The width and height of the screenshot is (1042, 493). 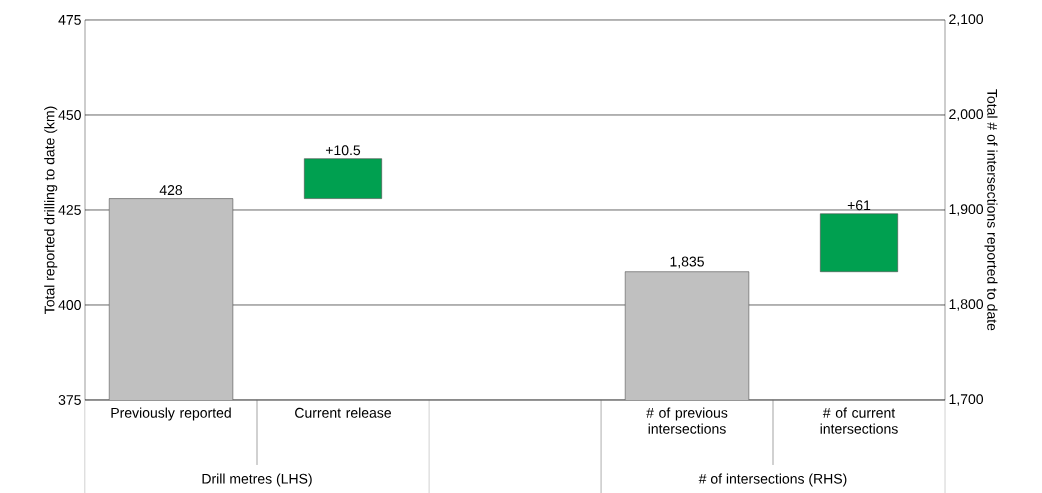 What do you see at coordinates (859, 205) in the screenshot?
I see `data-label: +61` at bounding box center [859, 205].